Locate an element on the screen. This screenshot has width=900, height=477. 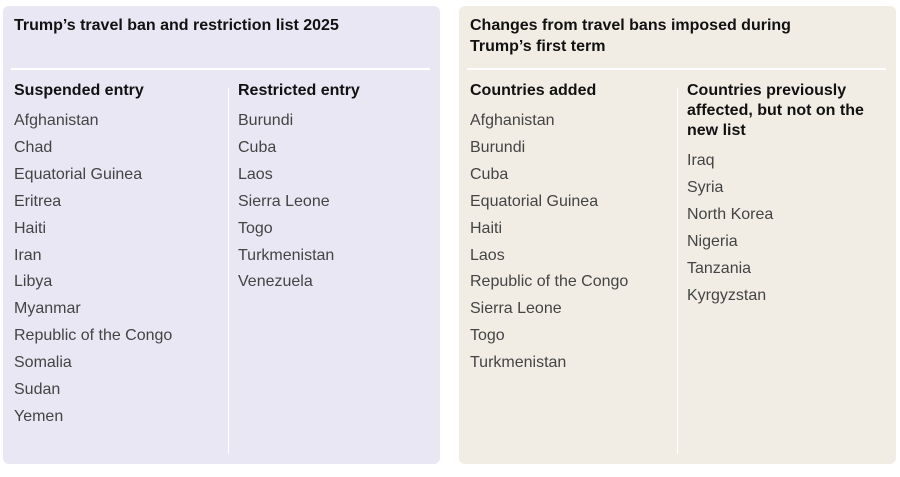
suspended-country: Republic of the Congo is located at coordinates (93, 336).